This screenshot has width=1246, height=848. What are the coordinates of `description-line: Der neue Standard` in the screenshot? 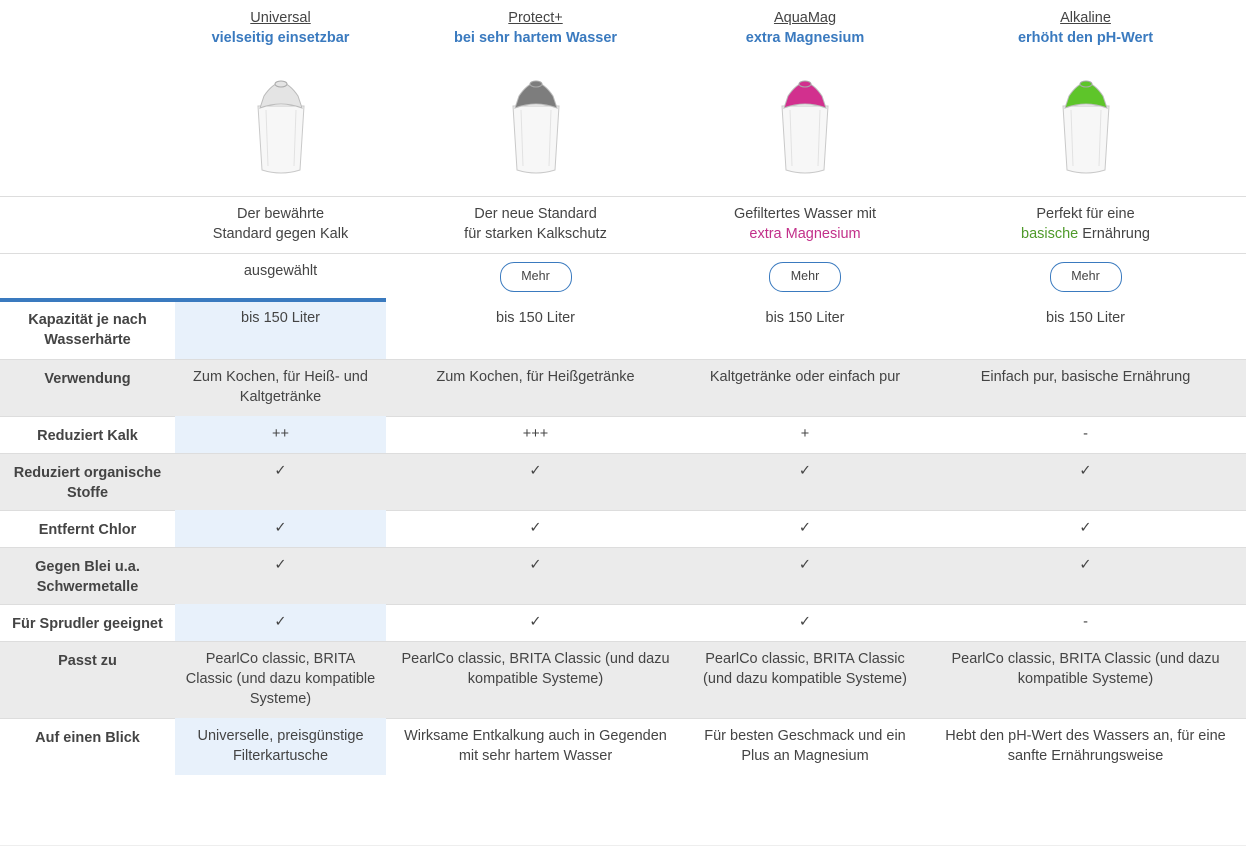 It's located at (535, 214).